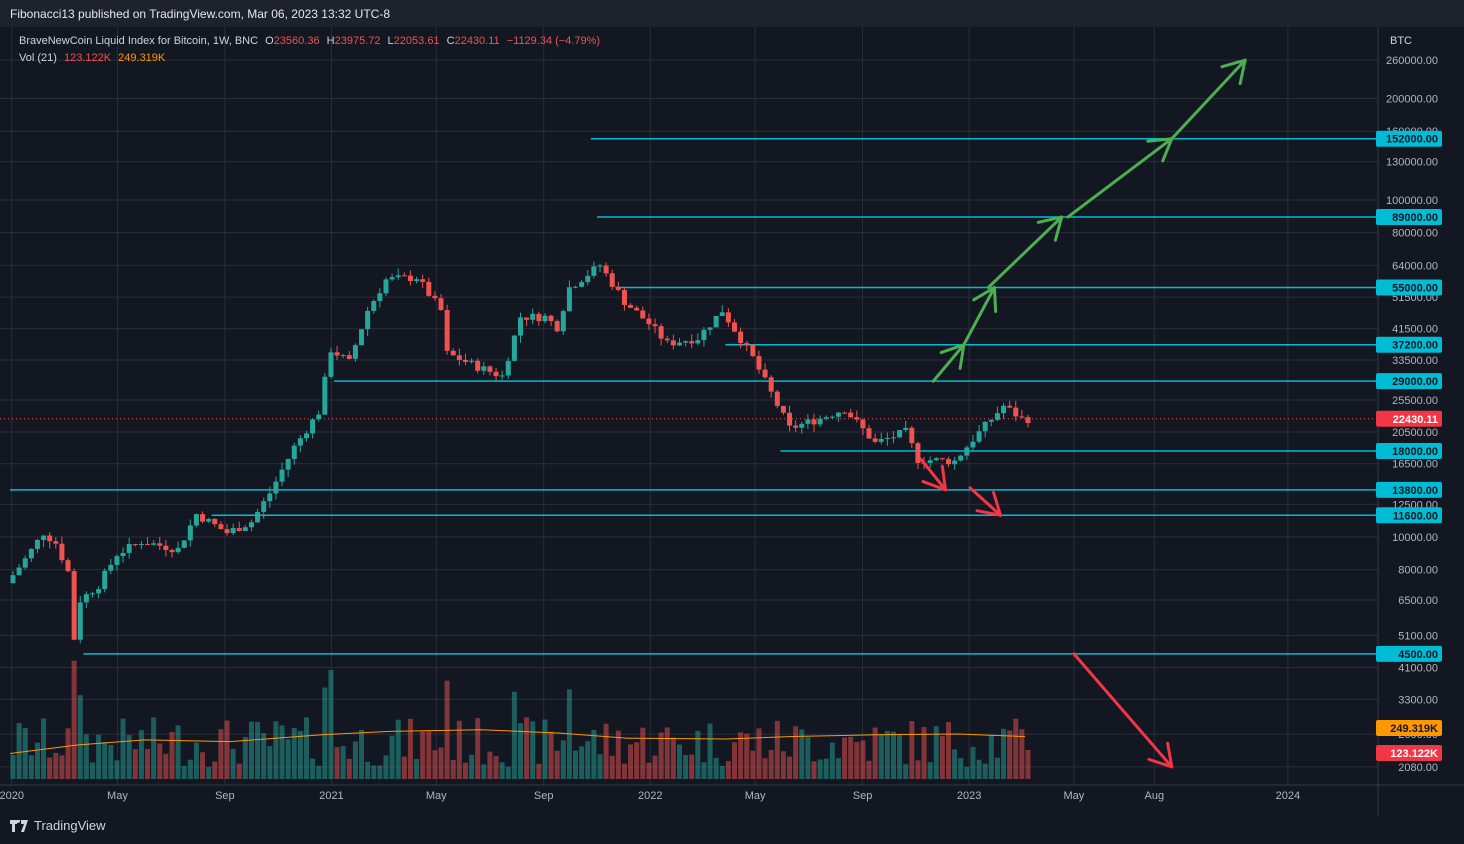  What do you see at coordinates (863, 796) in the screenshot?
I see `time-tick-label: Sep` at bounding box center [863, 796].